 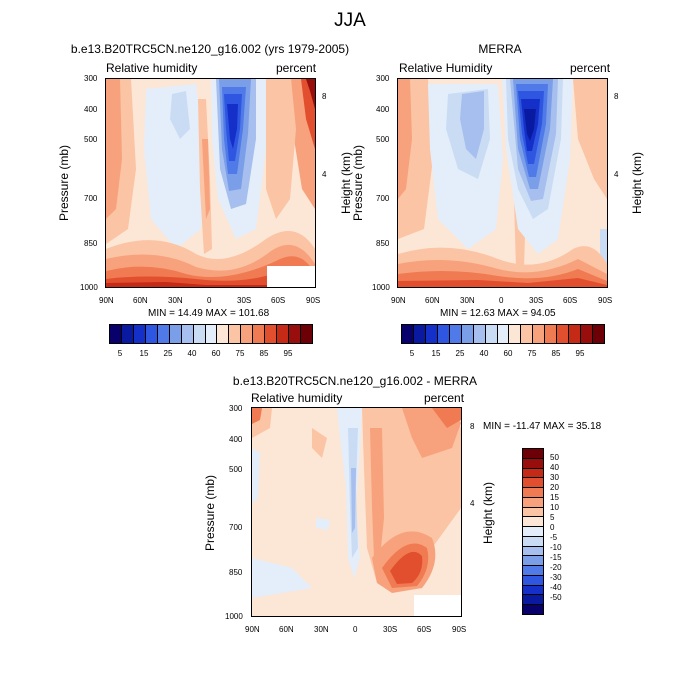 What do you see at coordinates (210, 513) in the screenshot?
I see `panel3-ylabel: Pressure (mb)` at bounding box center [210, 513].